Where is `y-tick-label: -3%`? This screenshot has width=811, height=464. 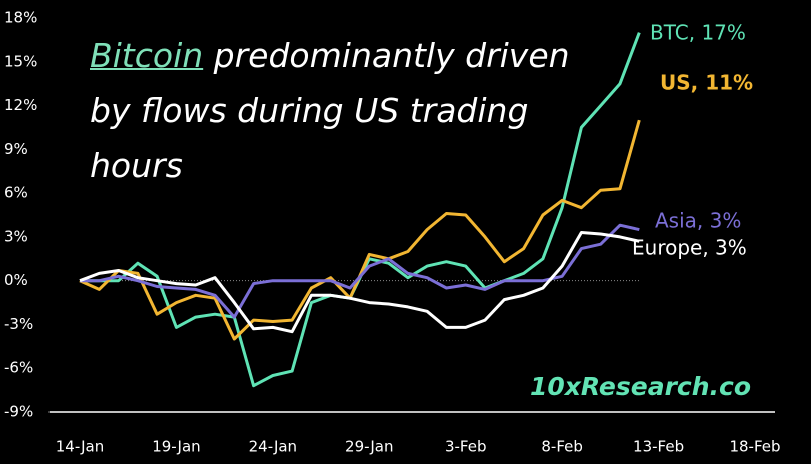
y-tick-label: -3% is located at coordinates (18, 324).